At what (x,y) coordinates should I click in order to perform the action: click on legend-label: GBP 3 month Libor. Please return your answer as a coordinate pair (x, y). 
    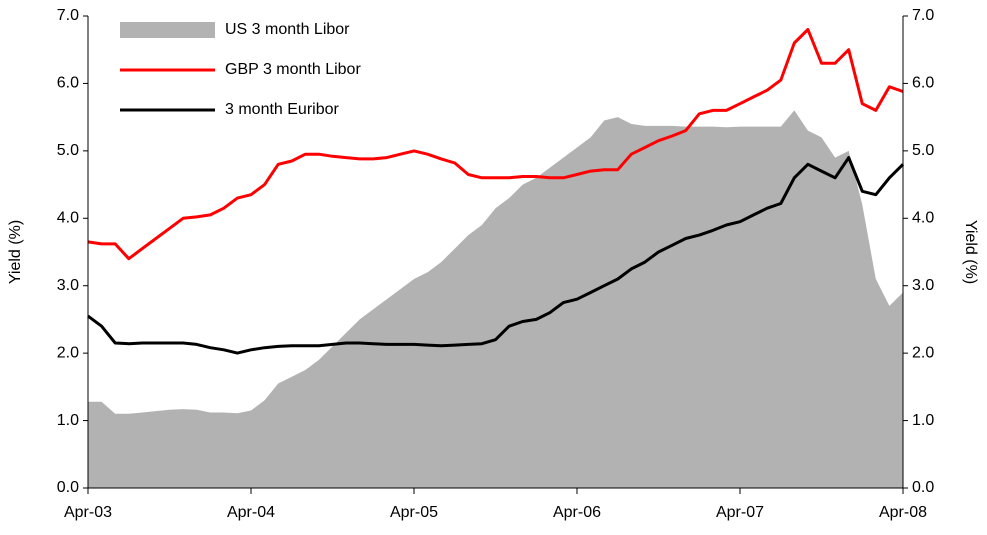
    Looking at the image, I should click on (293, 69).